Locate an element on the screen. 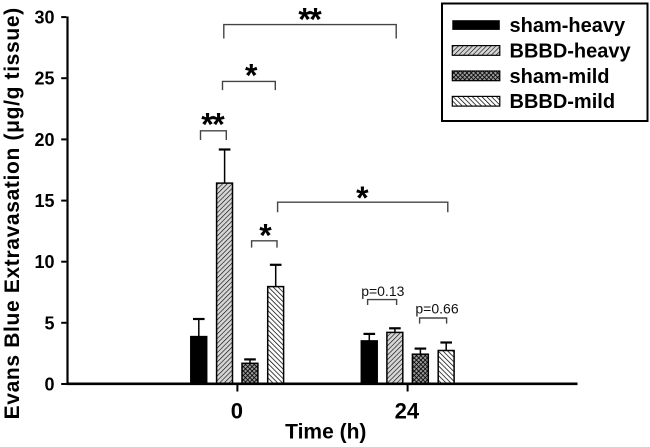 This screenshot has height=447, width=650. svg-text: 15 is located at coordinates (44, 201).